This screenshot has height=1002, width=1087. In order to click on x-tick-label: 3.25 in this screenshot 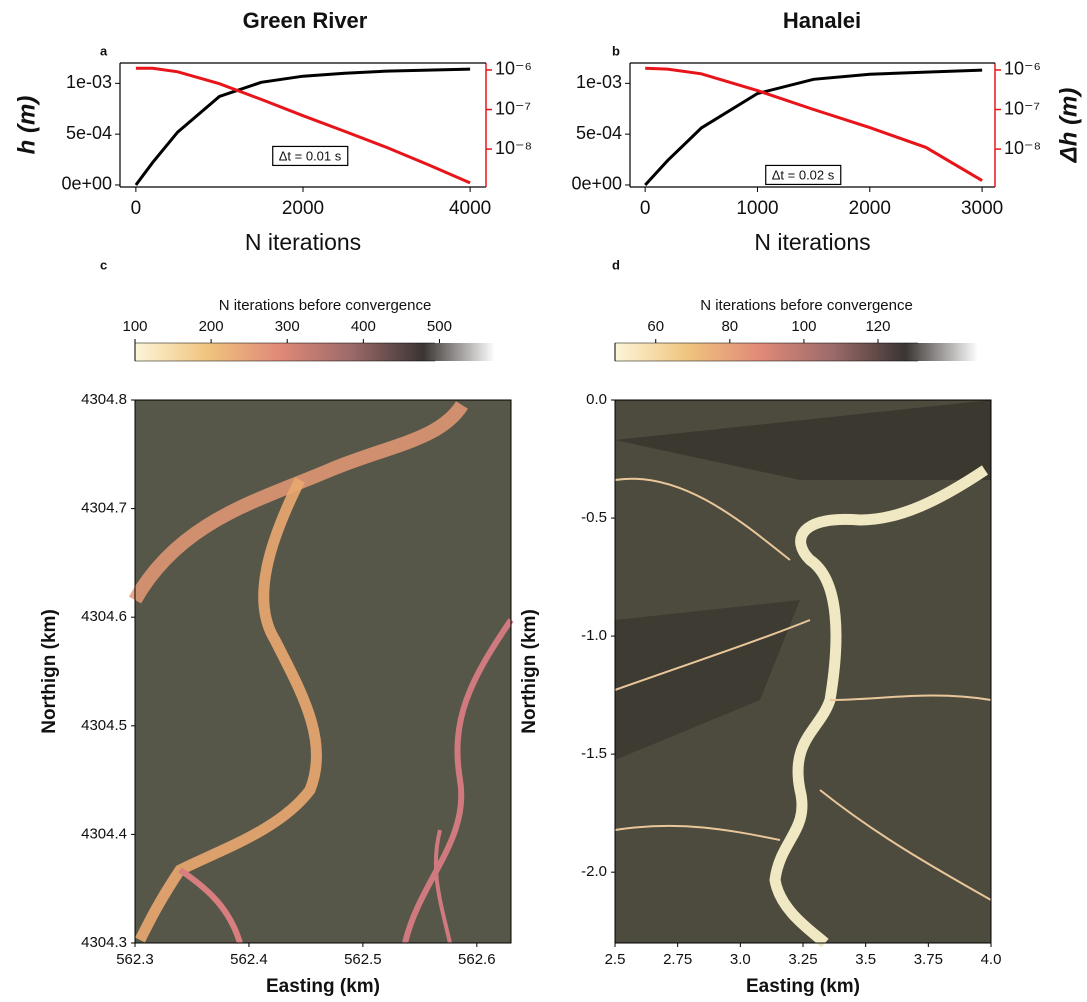, I will do `click(802, 959)`.